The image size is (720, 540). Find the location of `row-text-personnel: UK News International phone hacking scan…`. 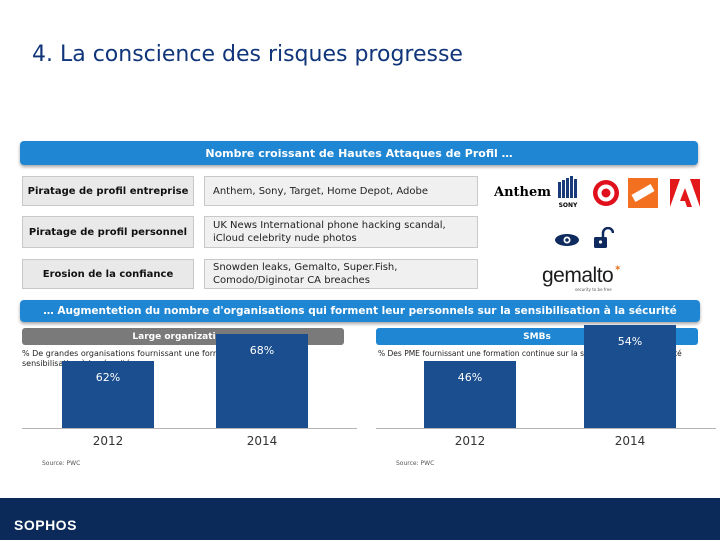

row-text-personnel: UK News International phone hacking scan… is located at coordinates (341, 232).